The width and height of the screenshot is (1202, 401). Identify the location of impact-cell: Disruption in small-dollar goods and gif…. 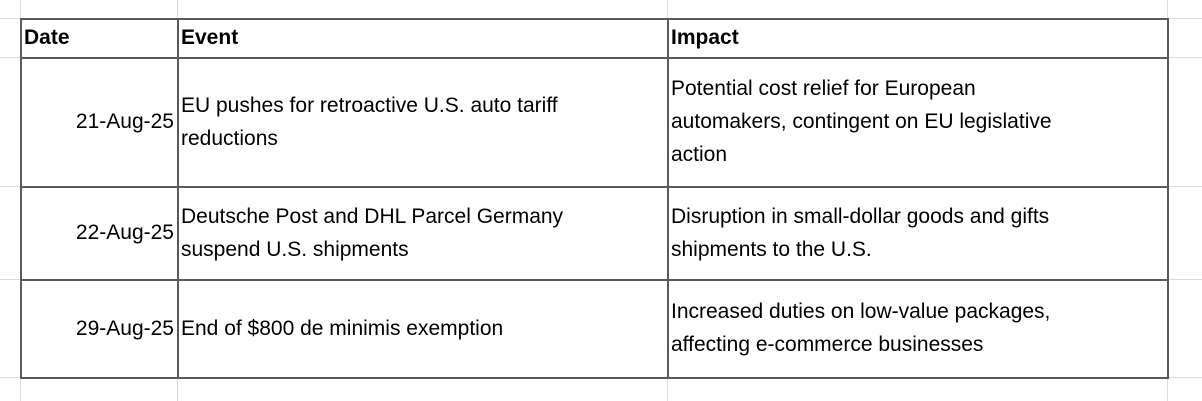
(917, 232).